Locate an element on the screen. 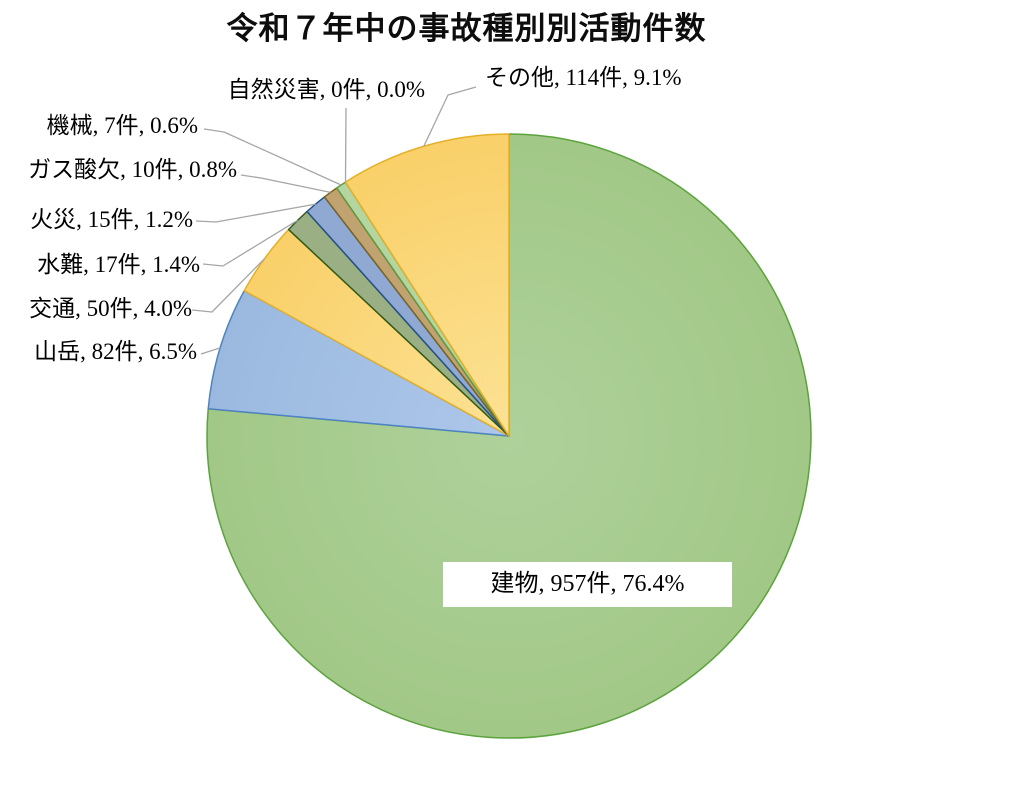 This screenshot has height=810, width=1016. chart-title: 令和７年中の事故種別別活動件数 is located at coordinates (466, 28).